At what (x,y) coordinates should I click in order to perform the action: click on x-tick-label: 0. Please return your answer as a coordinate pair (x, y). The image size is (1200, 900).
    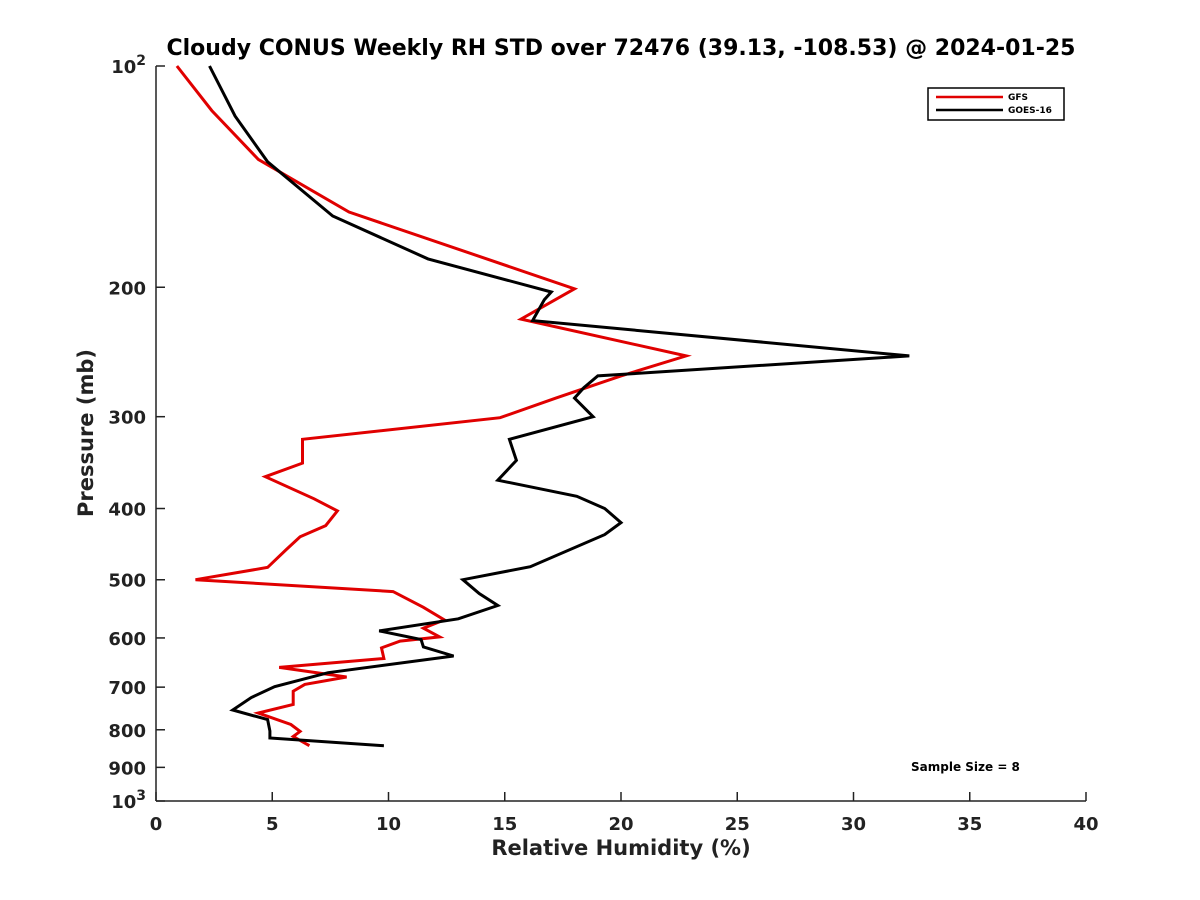
    Looking at the image, I should click on (156, 824).